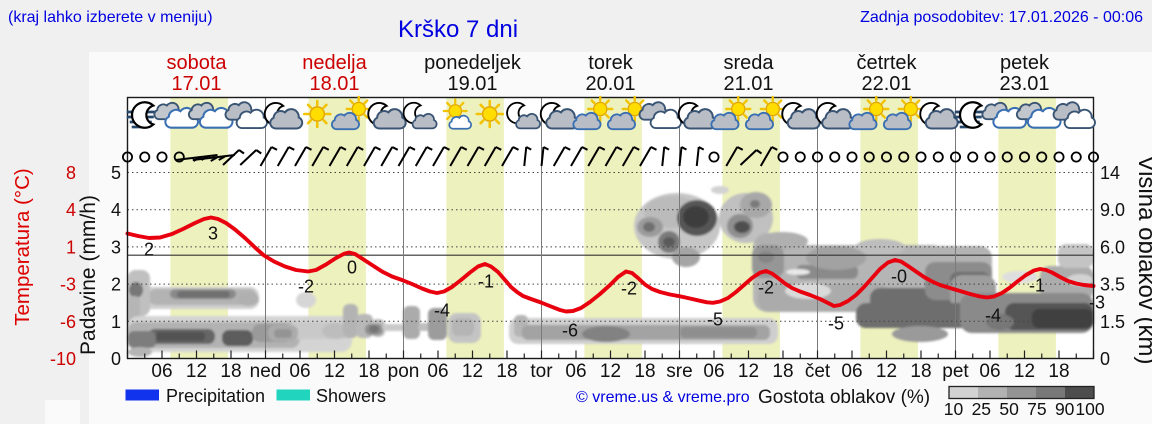 Image resolution: width=1152 pixels, height=443 pixels. I want to click on svg-text: Padavine (mm/h), so click(88, 275).